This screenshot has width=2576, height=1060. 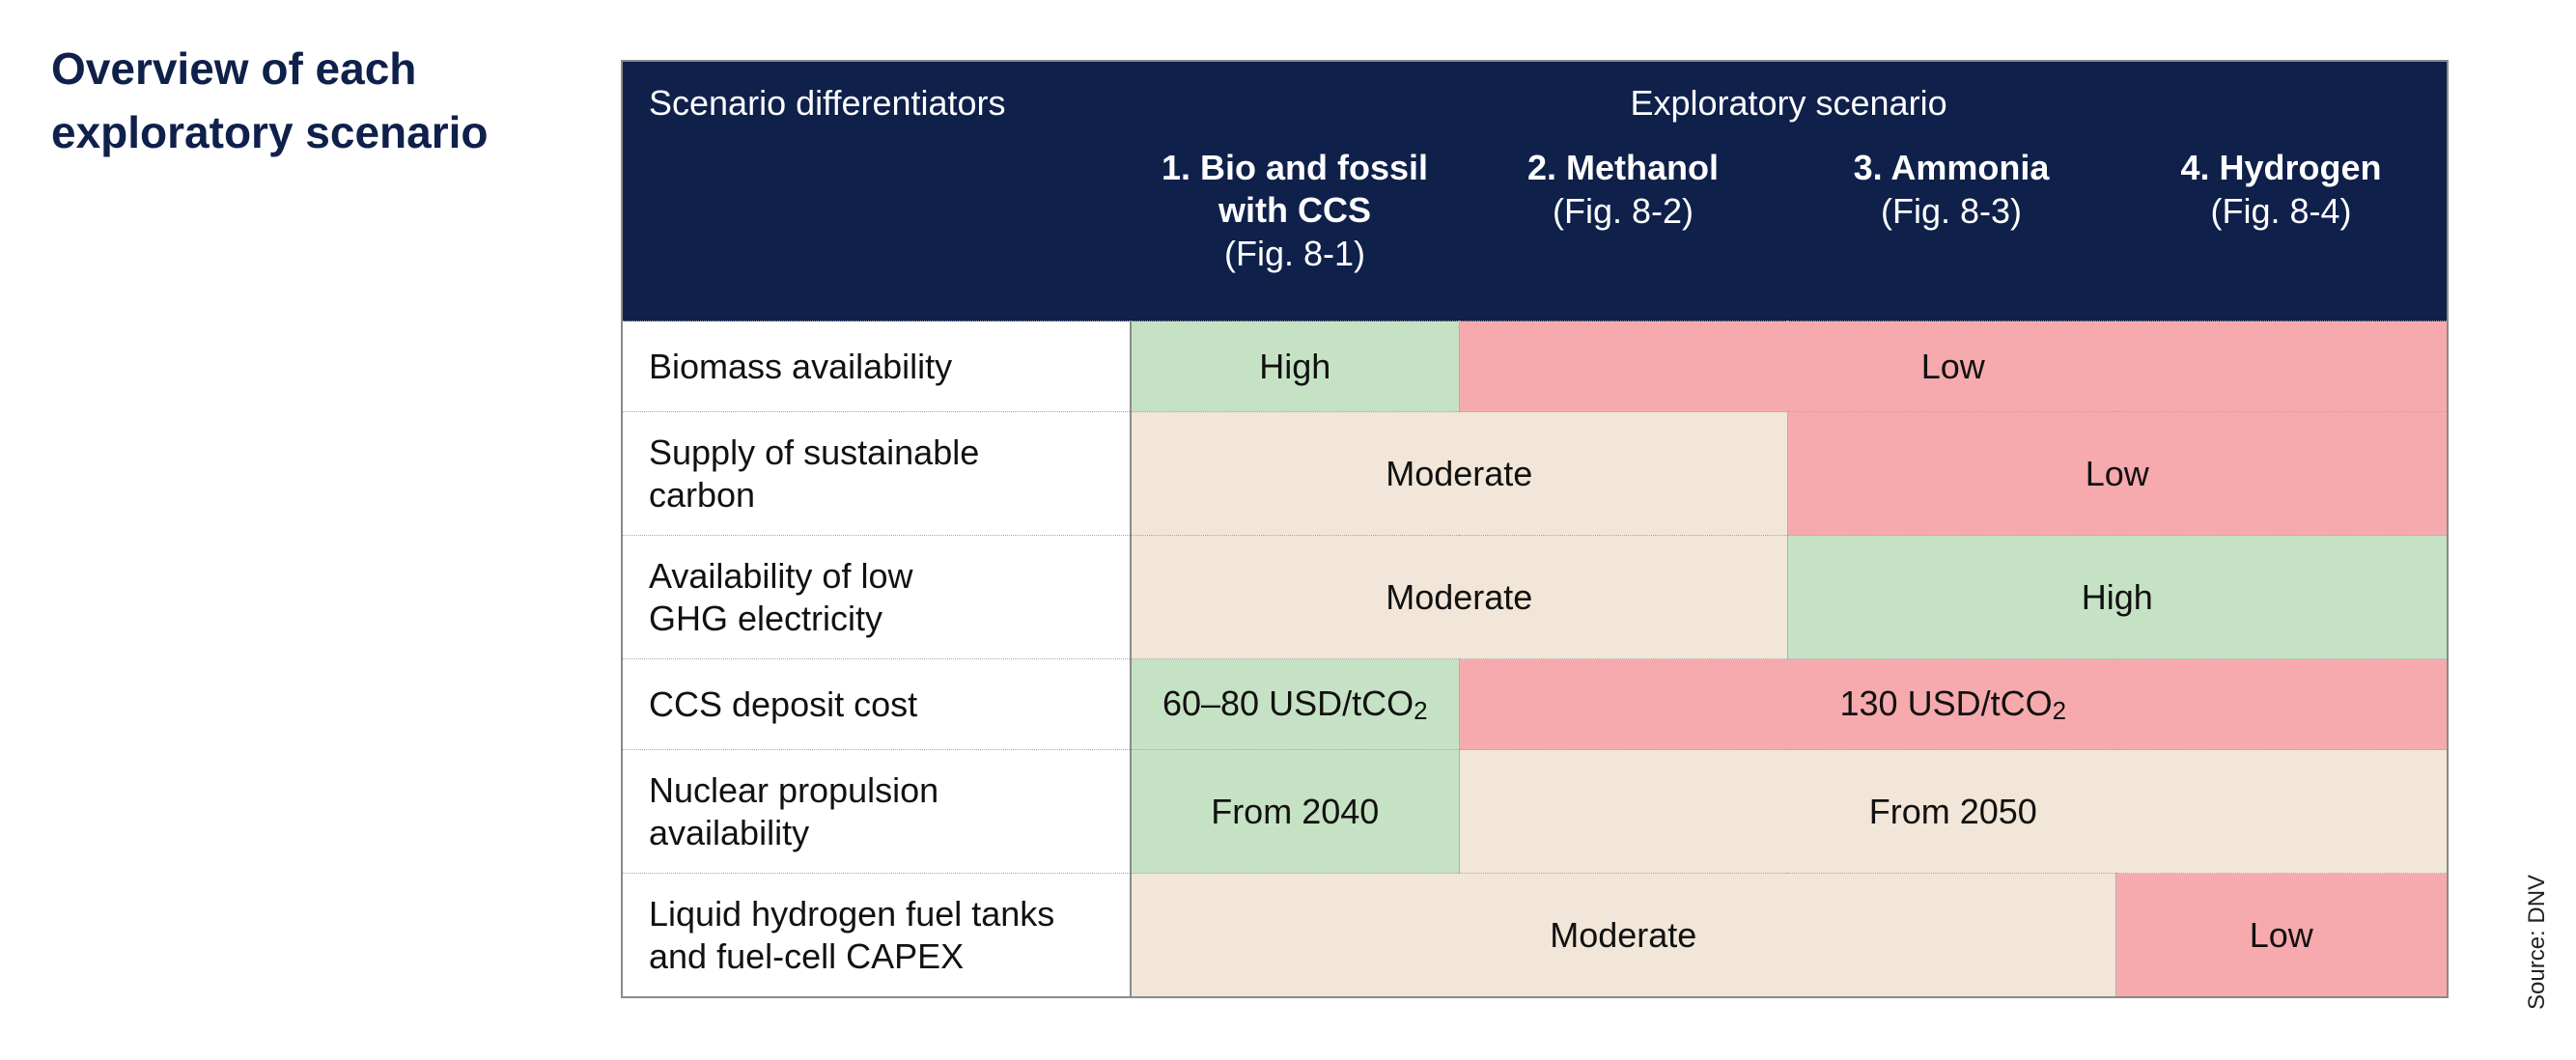 I want to click on level-cell: 130 USD/tCO2, so click(x=1954, y=704).